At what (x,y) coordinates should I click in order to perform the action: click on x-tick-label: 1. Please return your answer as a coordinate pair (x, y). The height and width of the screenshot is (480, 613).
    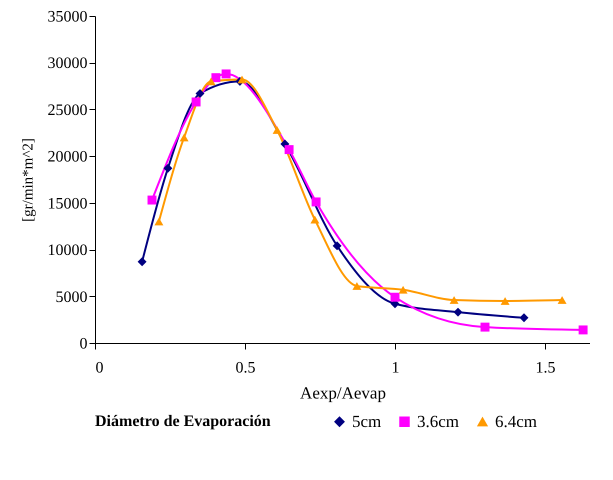
    Looking at the image, I should click on (396, 368).